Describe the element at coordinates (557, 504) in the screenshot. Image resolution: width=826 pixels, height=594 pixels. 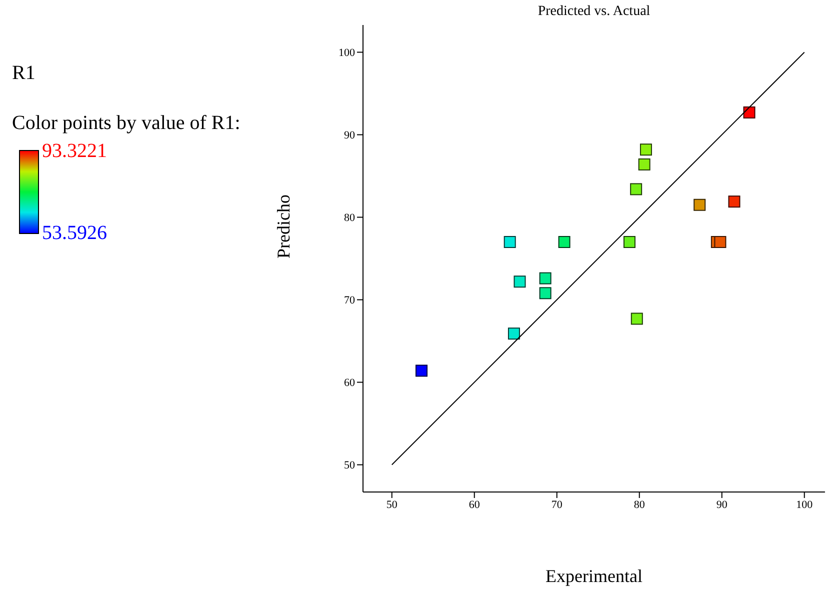
I see `x-tick-label: 70` at that location.